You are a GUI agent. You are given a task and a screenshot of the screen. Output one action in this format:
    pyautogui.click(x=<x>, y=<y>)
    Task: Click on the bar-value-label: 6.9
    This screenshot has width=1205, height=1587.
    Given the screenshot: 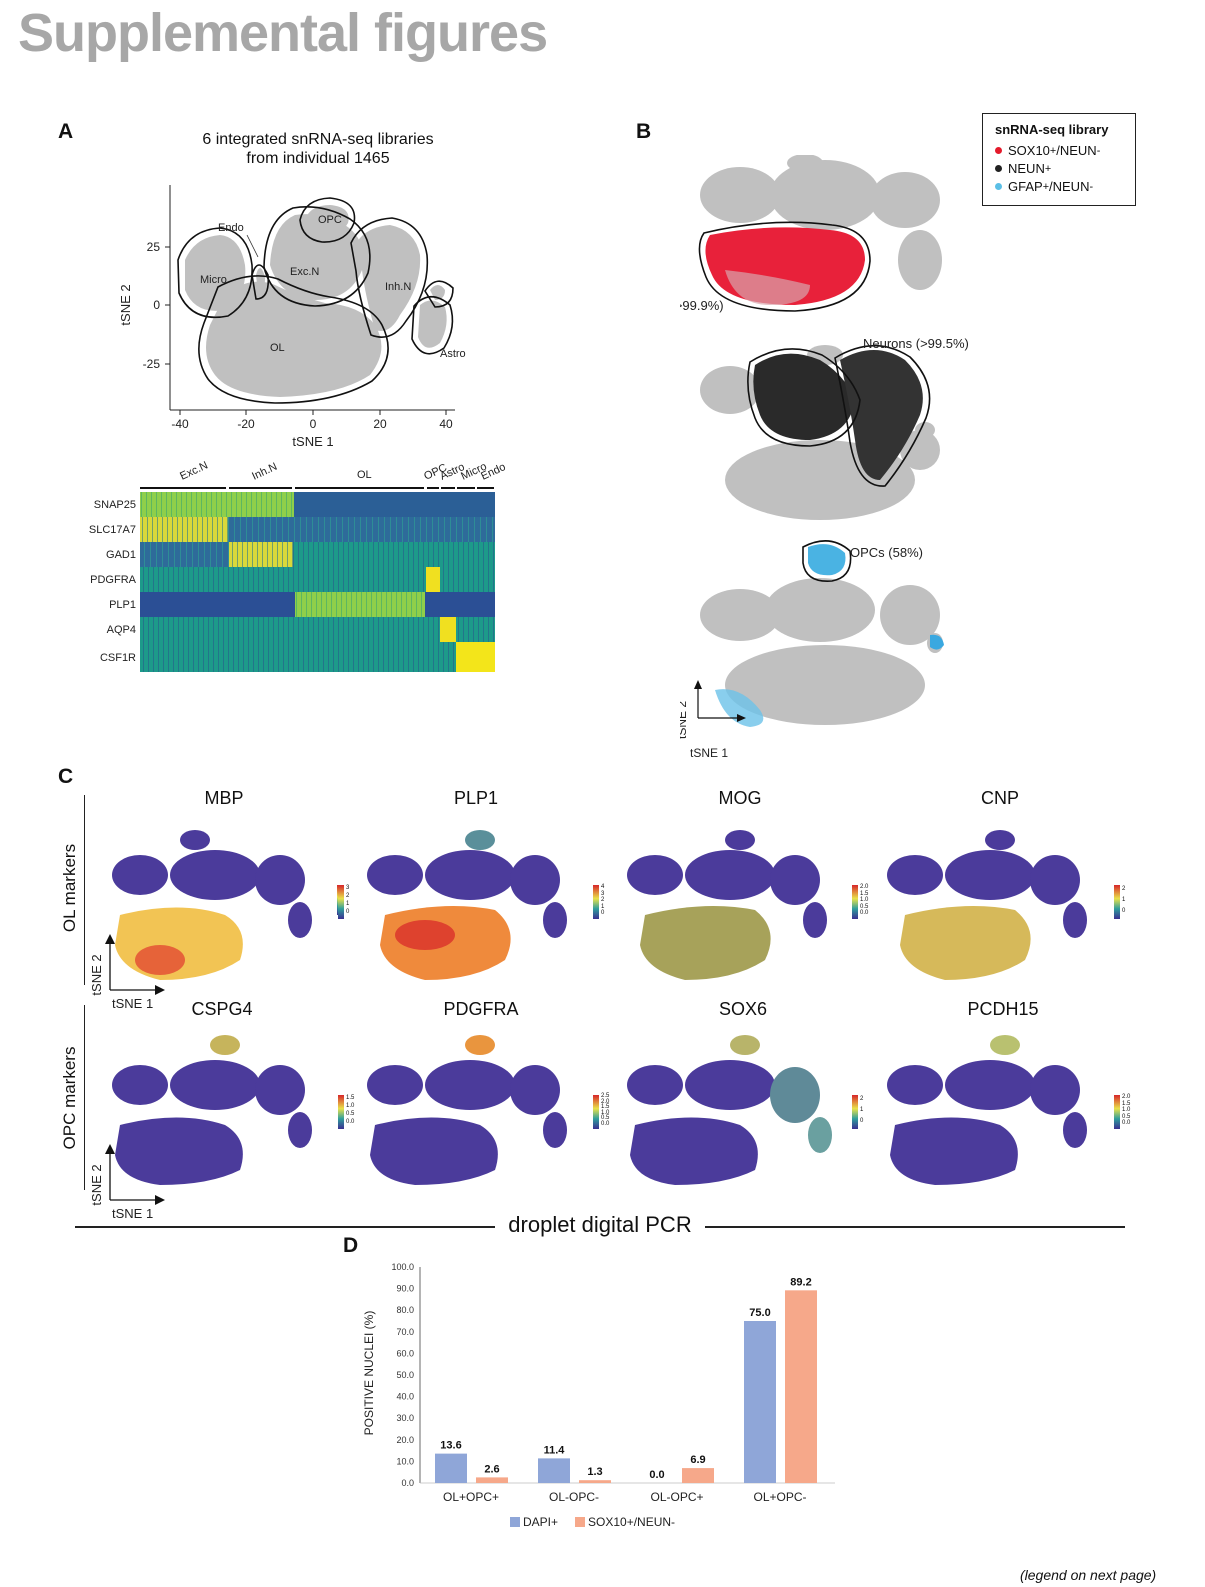 What is the action you would take?
    pyautogui.click(x=697, y=1460)
    